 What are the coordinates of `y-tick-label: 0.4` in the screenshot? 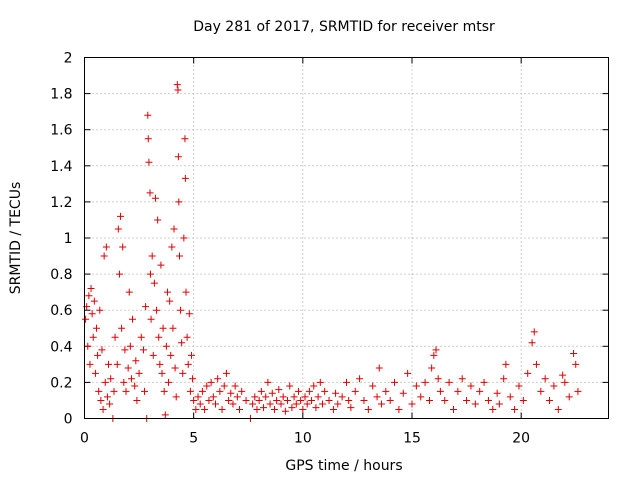 It's located at (61, 347).